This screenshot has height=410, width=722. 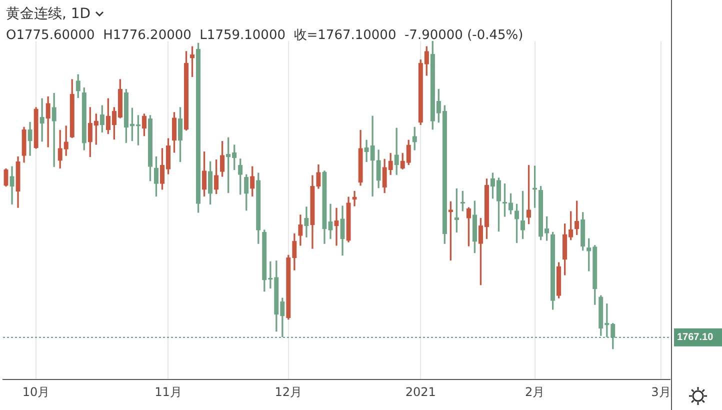 What do you see at coordinates (288, 391) in the screenshot?
I see `x-tick-label: 12月` at bounding box center [288, 391].